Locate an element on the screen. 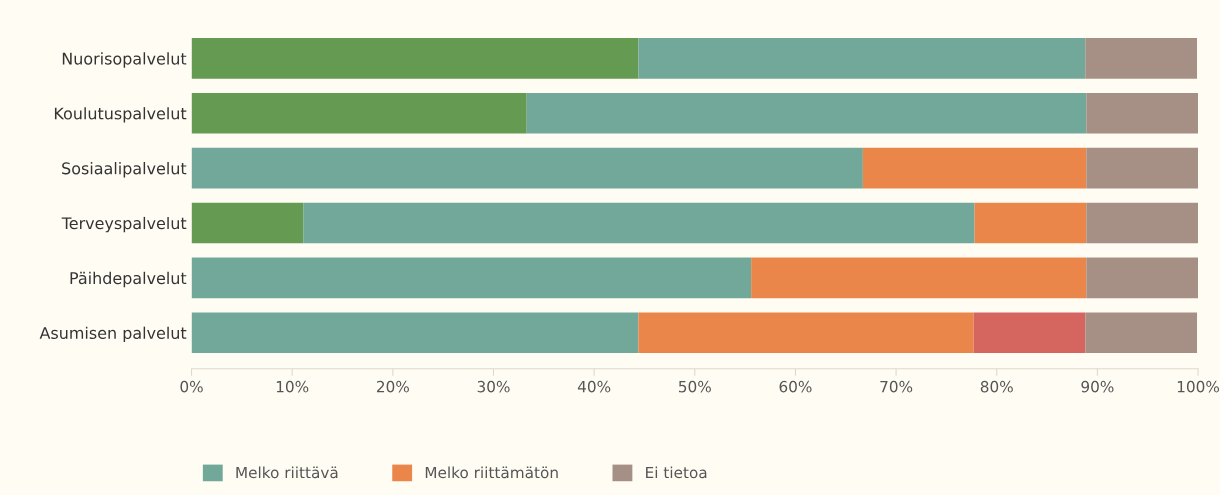  y-tick-label: Nuorisopalvelut is located at coordinates (124, 60).